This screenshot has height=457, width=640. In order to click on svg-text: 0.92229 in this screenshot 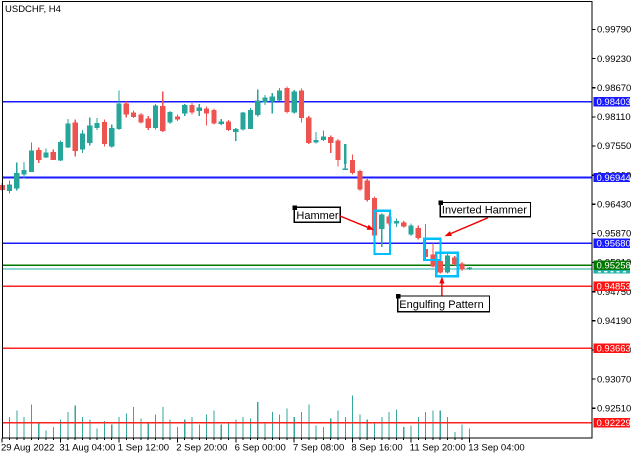, I will do `click(614, 423)`.